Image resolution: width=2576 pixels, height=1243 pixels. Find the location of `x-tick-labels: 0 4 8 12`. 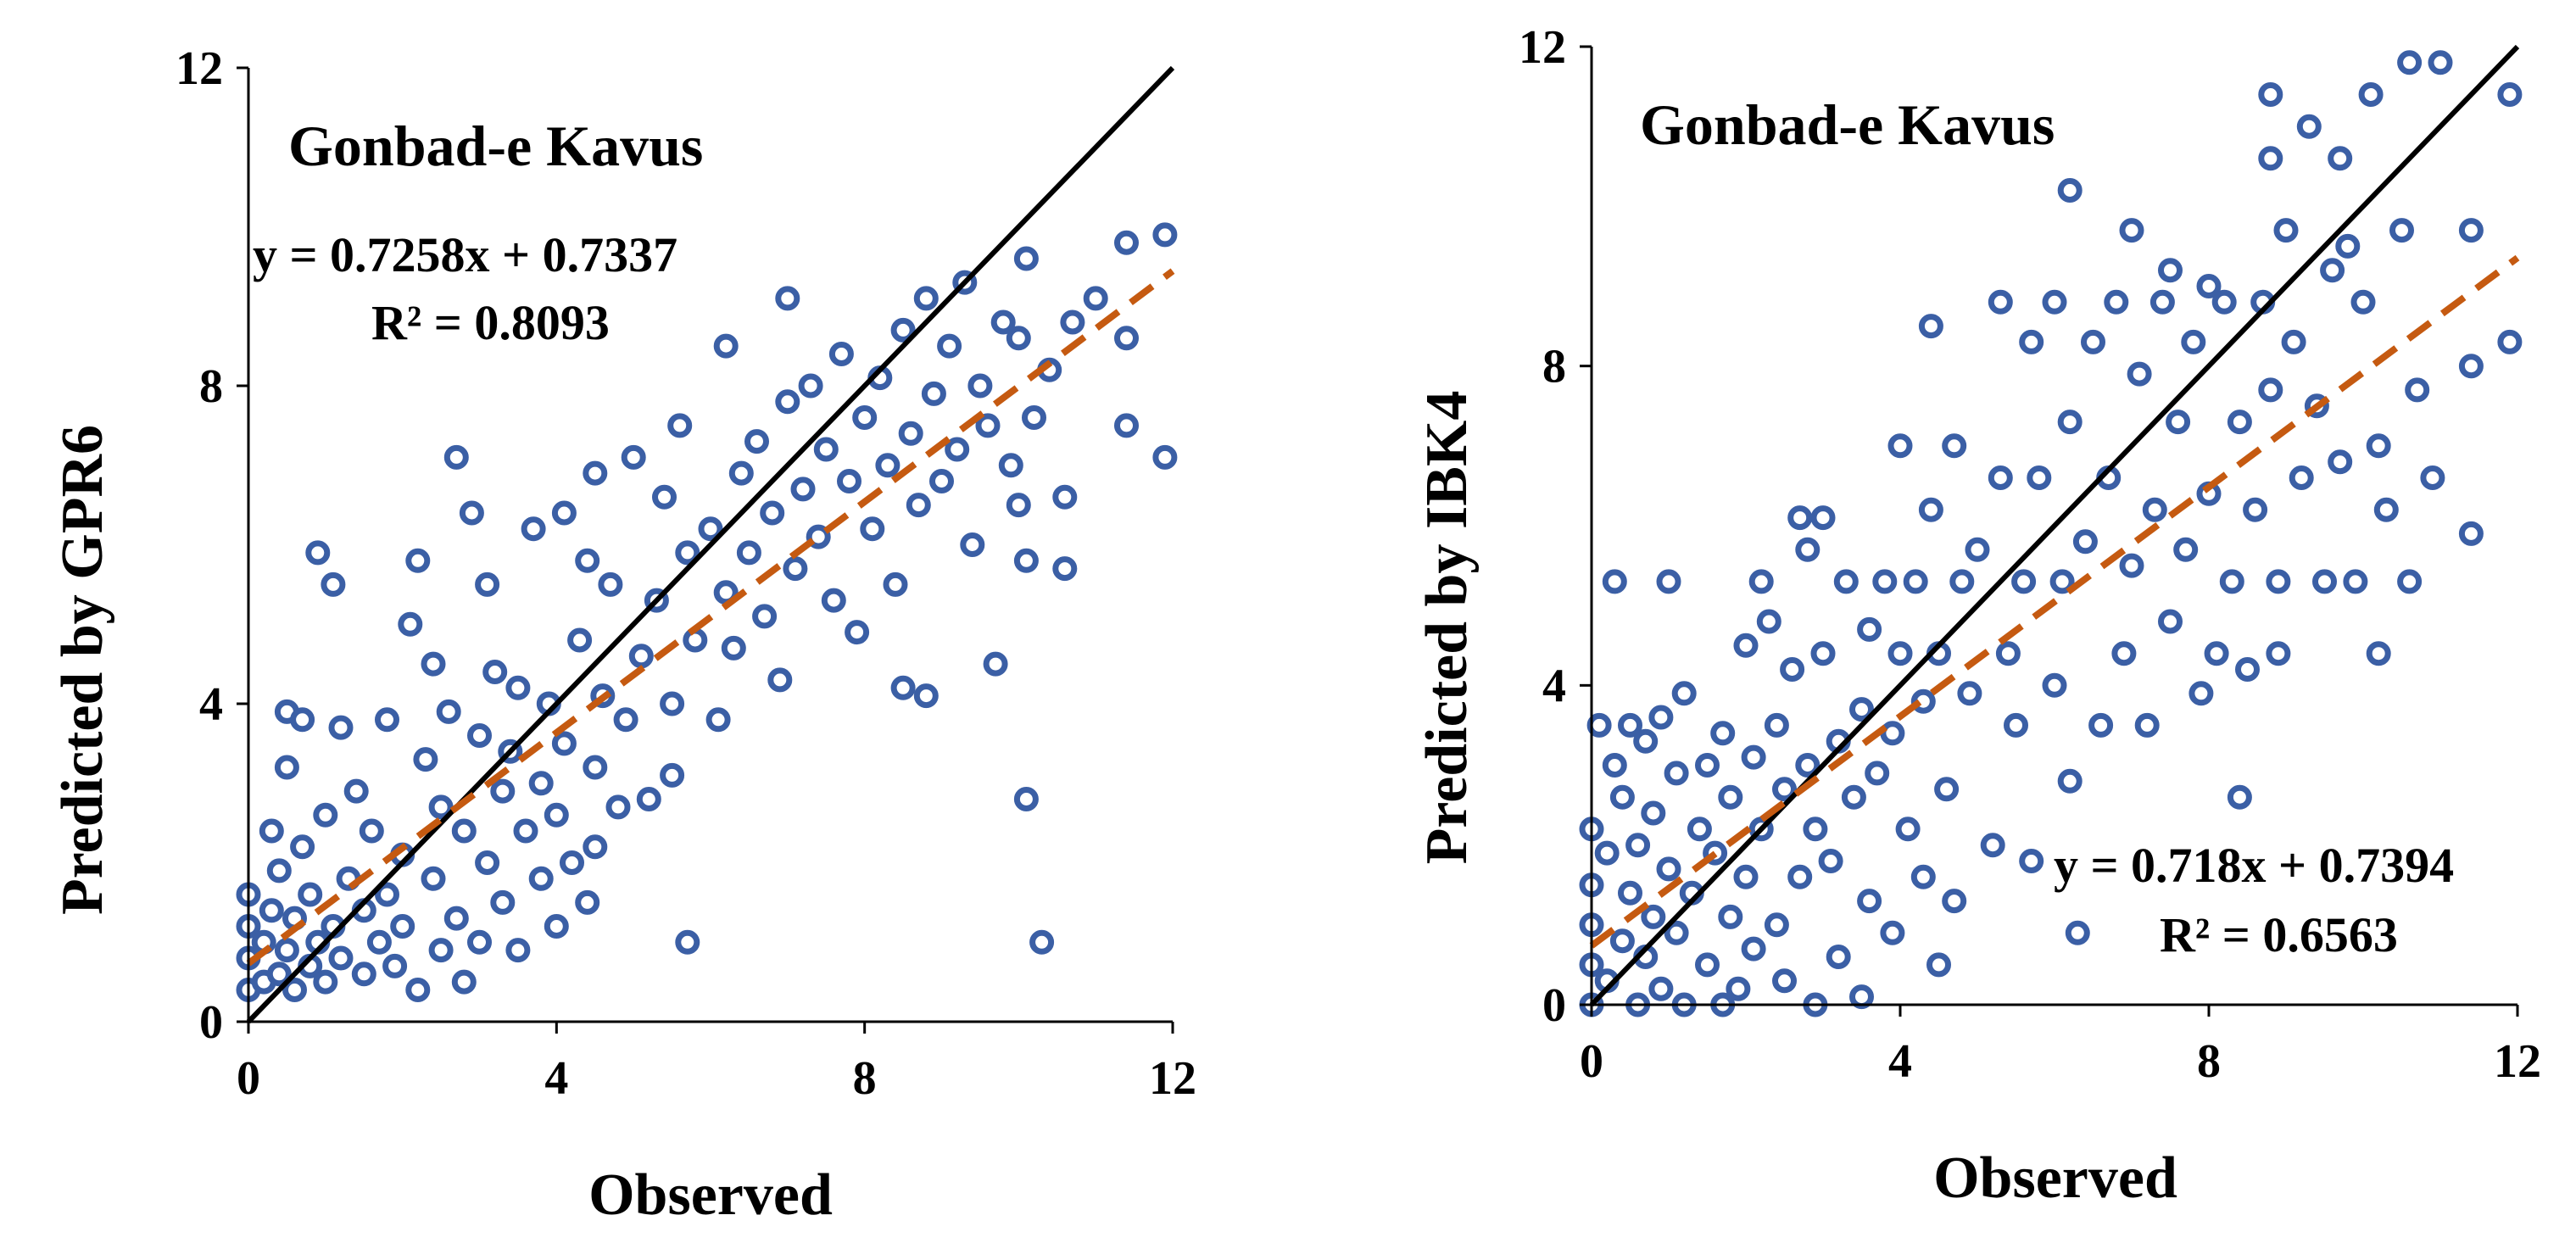

x-tick-labels: 0 4 8 12 is located at coordinates (2060, 1061).